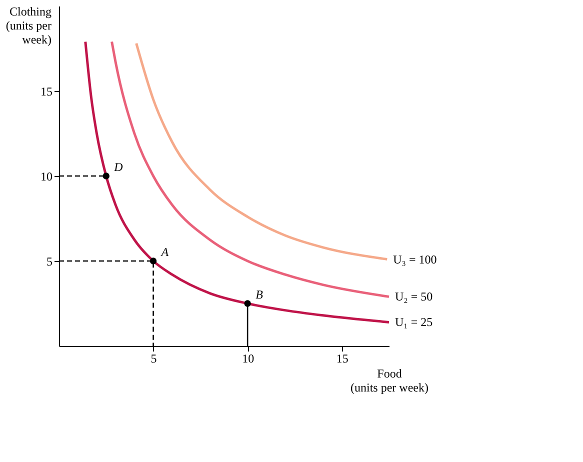 The width and height of the screenshot is (583, 462). I want to click on x-tick-label: 10, so click(248, 359).